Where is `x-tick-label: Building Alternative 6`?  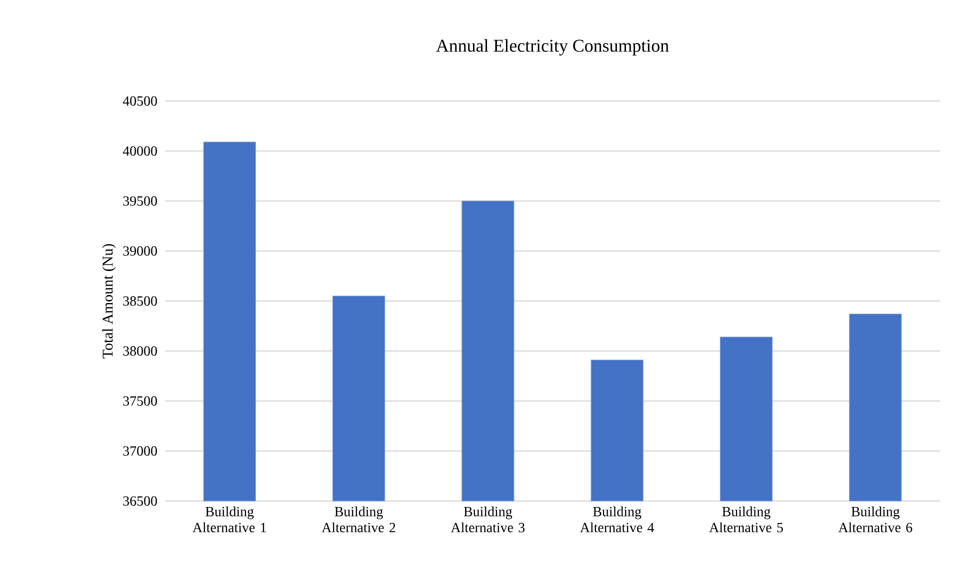 x-tick-label: Building Alternative 6 is located at coordinates (875, 519).